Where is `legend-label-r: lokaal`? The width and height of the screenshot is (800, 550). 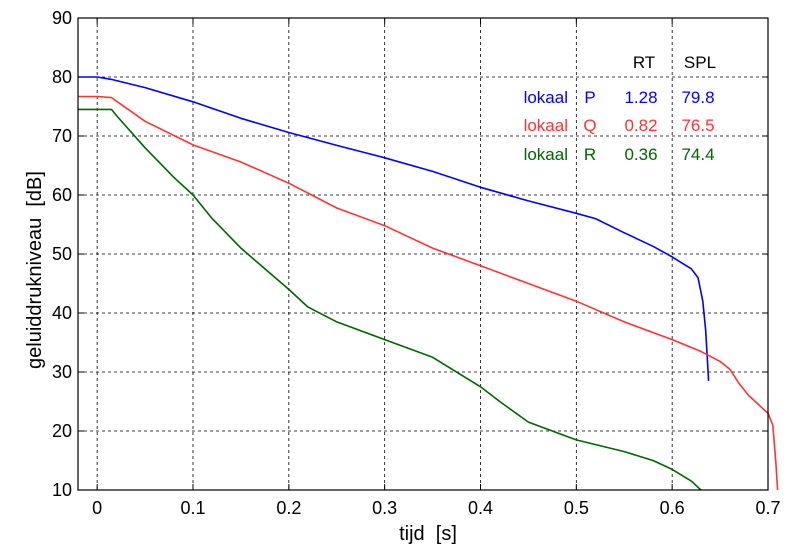 legend-label-r: lokaal is located at coordinates (546, 154).